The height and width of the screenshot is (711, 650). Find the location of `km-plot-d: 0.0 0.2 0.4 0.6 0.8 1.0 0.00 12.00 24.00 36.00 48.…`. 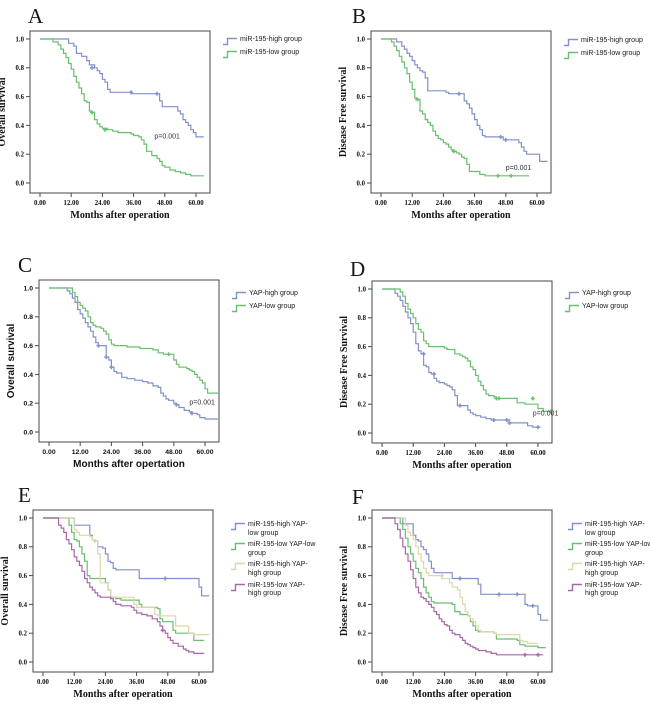

km-plot-d: 0.0 0.2 0.4 0.6 0.8 1.0 0.00 12.00 24.00 36.00 48.… is located at coordinates (448, 375).